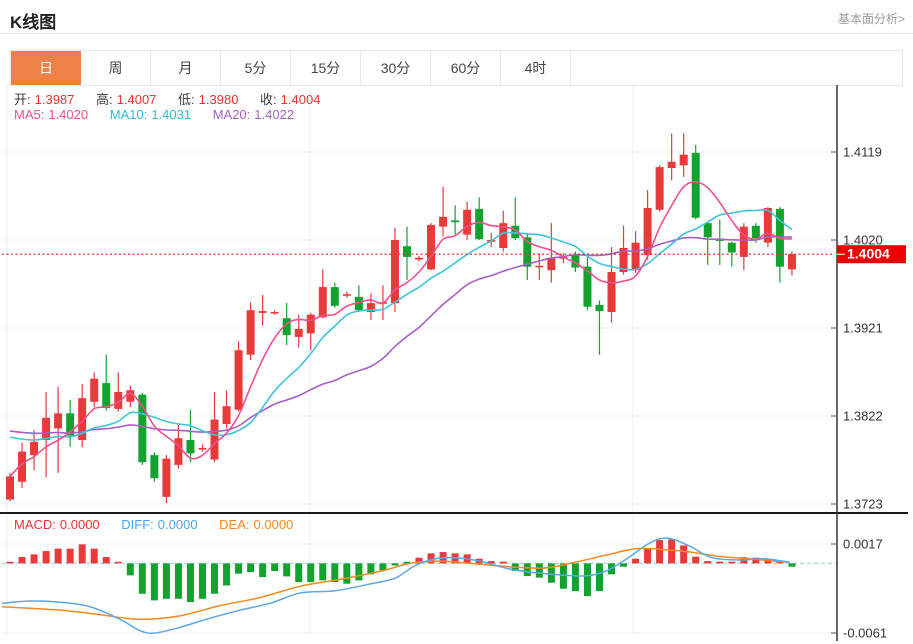  Describe the element at coordinates (268, 99) in the screenshot. I see `close-label: 收:` at that location.